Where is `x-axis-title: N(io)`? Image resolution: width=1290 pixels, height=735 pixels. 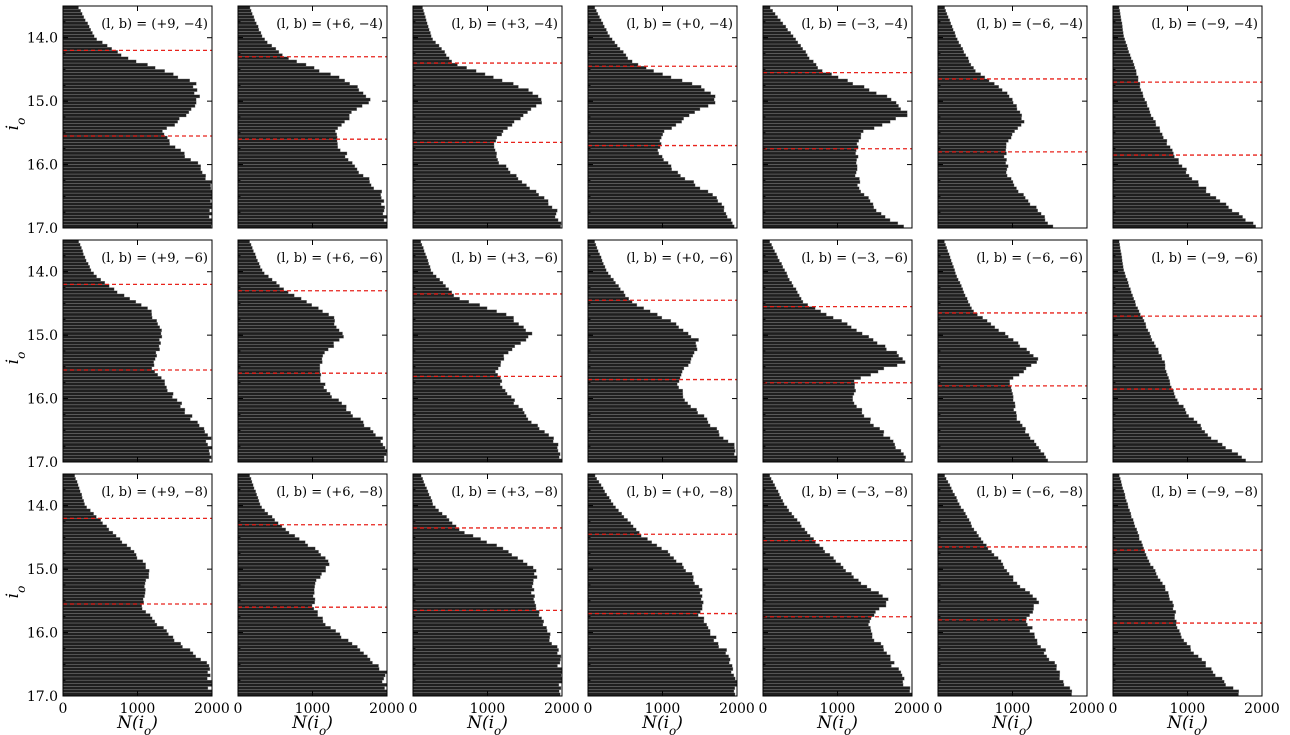
x-axis-title: N(io) is located at coordinates (487, 724).